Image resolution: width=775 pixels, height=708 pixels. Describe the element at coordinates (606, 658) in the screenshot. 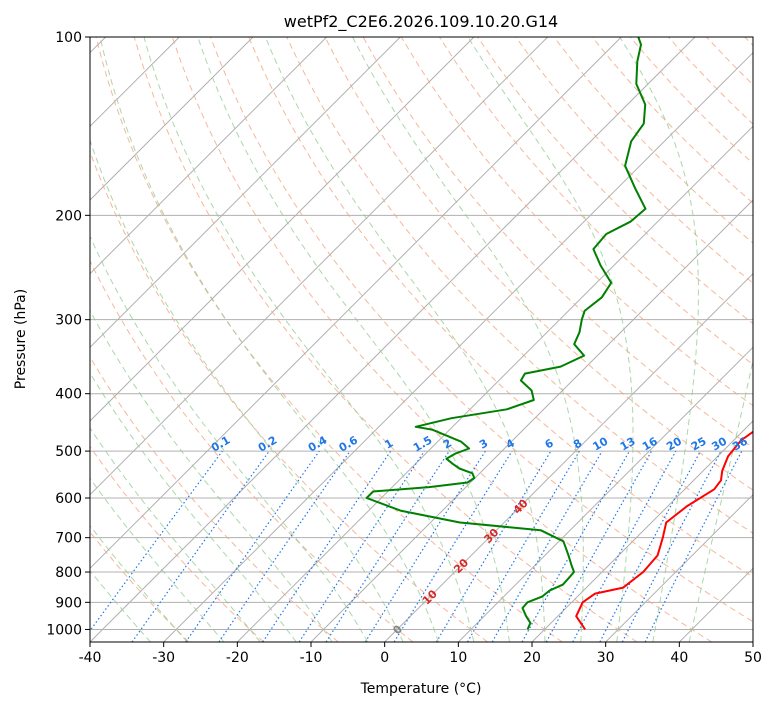

I see `x-tick-label: 30` at that location.